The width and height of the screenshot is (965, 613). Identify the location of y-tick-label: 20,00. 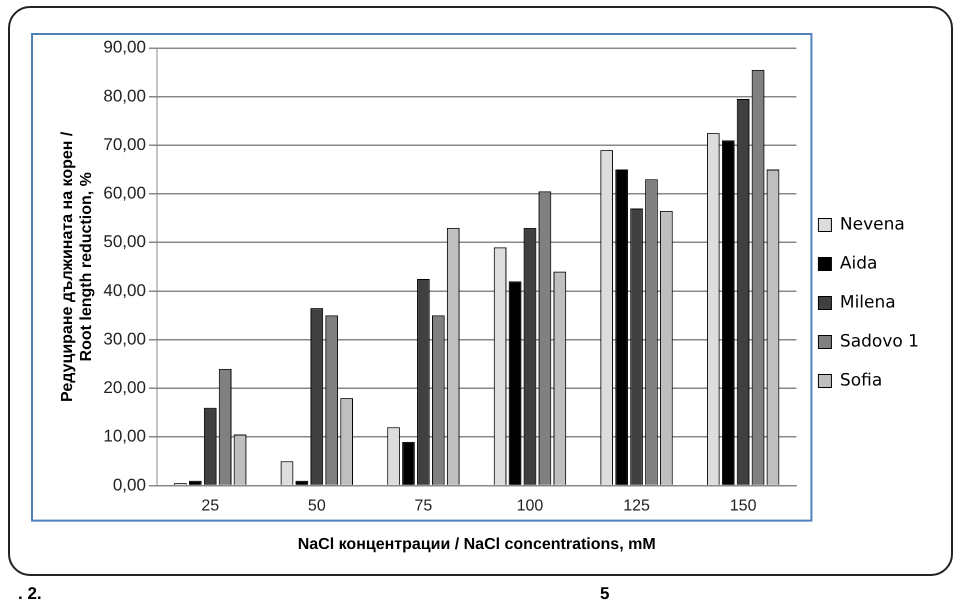
(124, 388).